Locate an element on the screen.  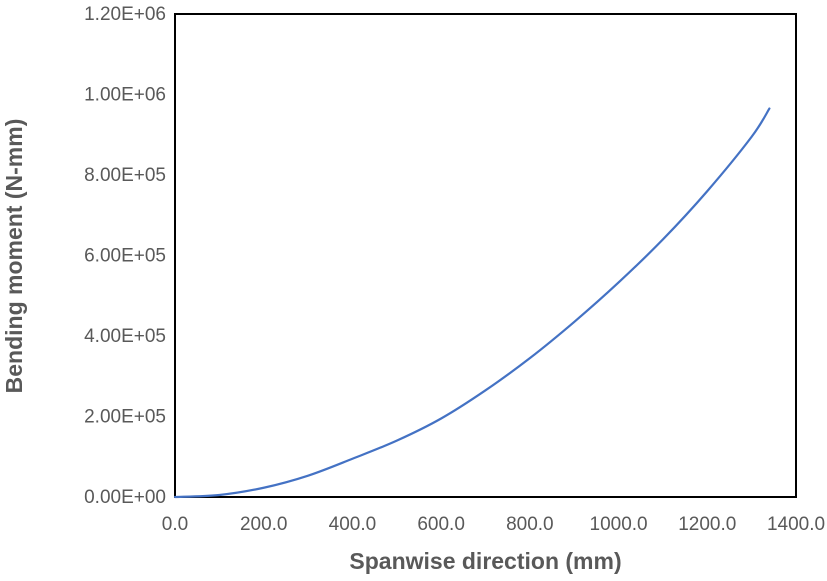
x-tick-label: 400.0 is located at coordinates (353, 524).